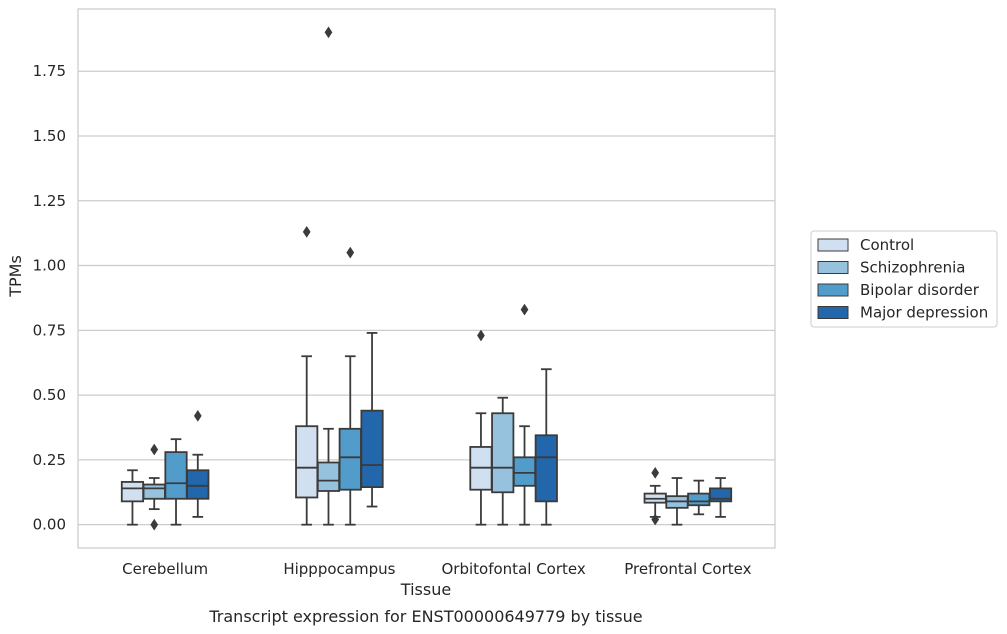 The height and width of the screenshot is (634, 1007). What do you see at coordinates (912, 268) in the screenshot?
I see `legend-label: Schizophrenia` at bounding box center [912, 268].